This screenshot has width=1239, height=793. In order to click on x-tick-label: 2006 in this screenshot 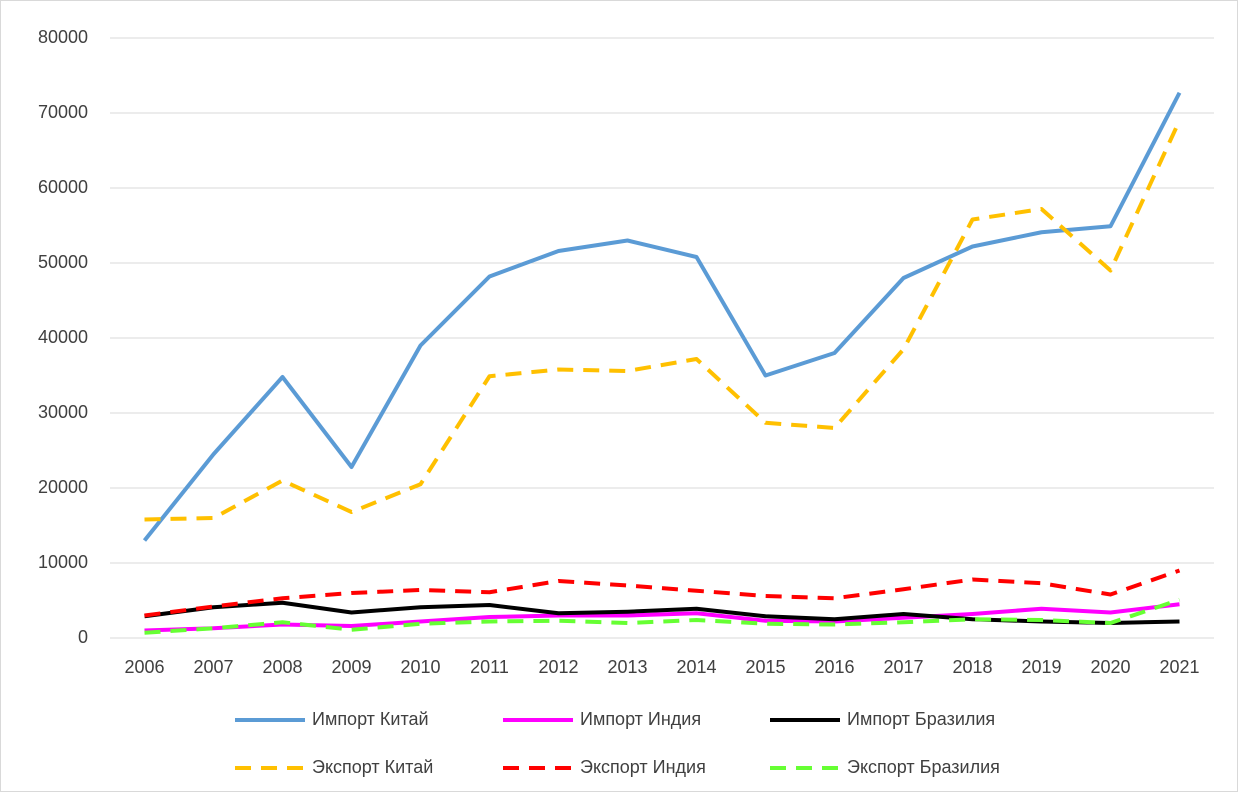, I will do `click(144, 667)`.